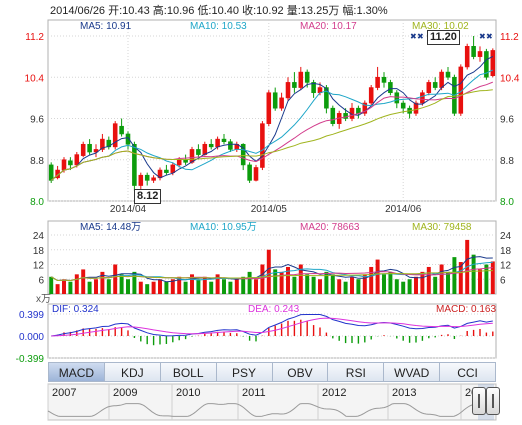 Image resolution: width=522 pixels, height=425 pixels. Describe the element at coordinates (218, 26) in the screenshot. I see `legend-ma10: MA10: 10.53` at that location.